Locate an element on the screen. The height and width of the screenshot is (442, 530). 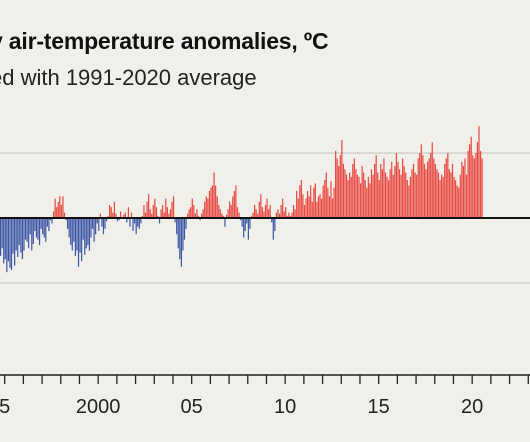
x-tick-label: 5 is located at coordinates (5, 407).